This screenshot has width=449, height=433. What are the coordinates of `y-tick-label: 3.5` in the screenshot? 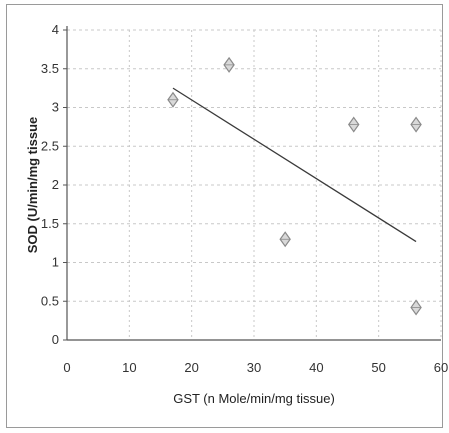 It's located at (50, 68).